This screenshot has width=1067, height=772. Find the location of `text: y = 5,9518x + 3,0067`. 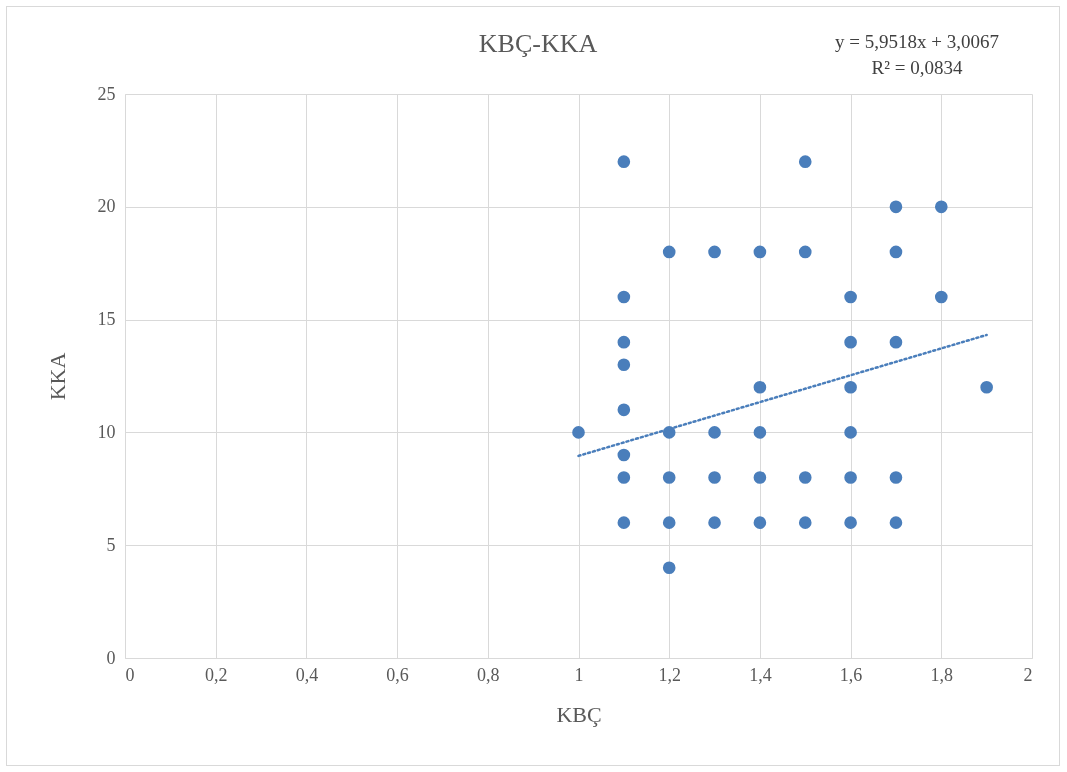

text: y = 5,9518x + 3,0067 is located at coordinates (917, 41).